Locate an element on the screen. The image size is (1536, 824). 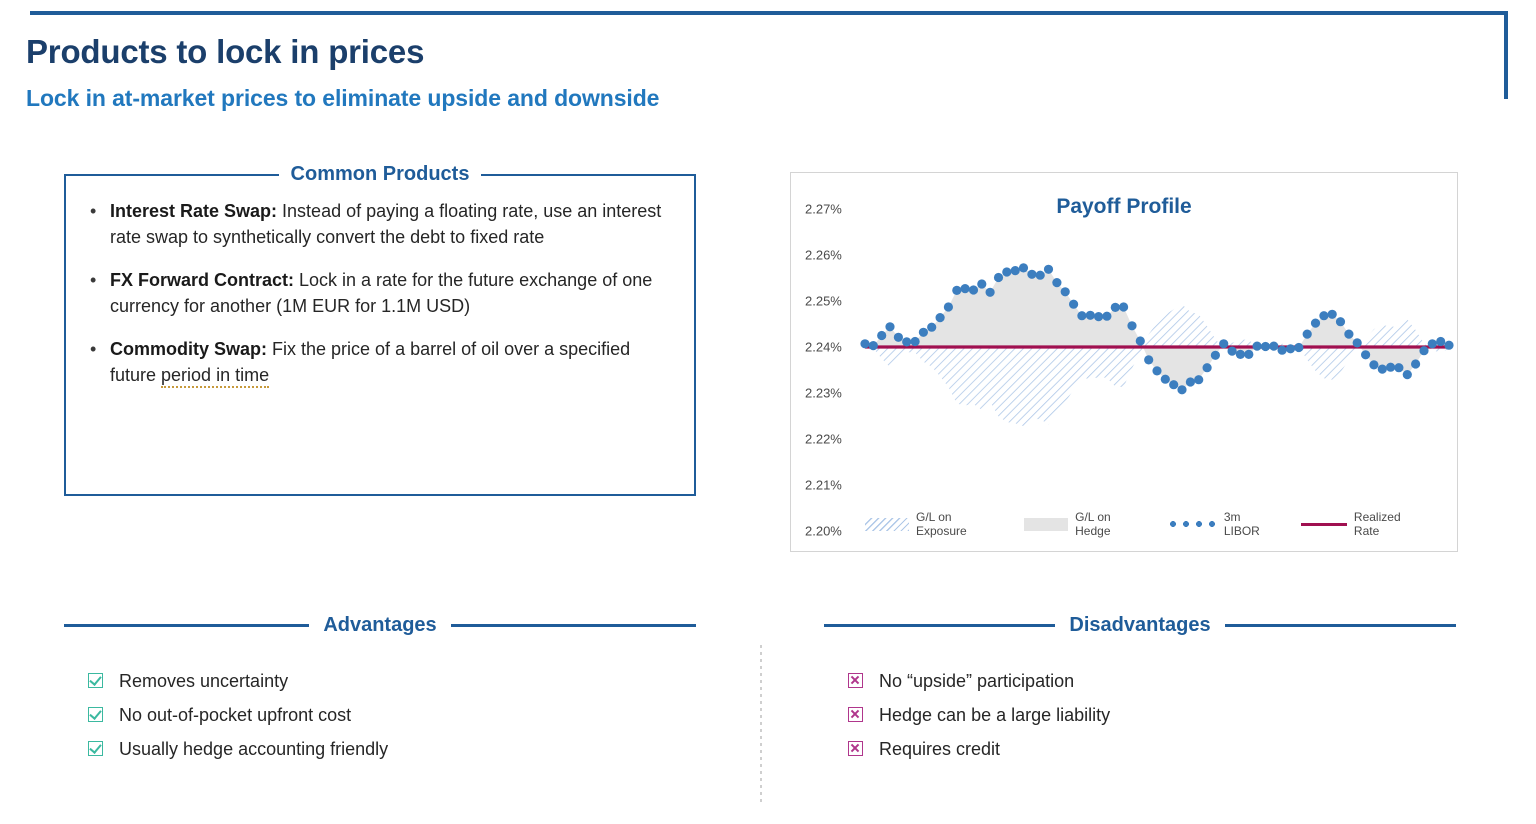
list-item: Removes uncertainty is located at coordinates (388, 681).